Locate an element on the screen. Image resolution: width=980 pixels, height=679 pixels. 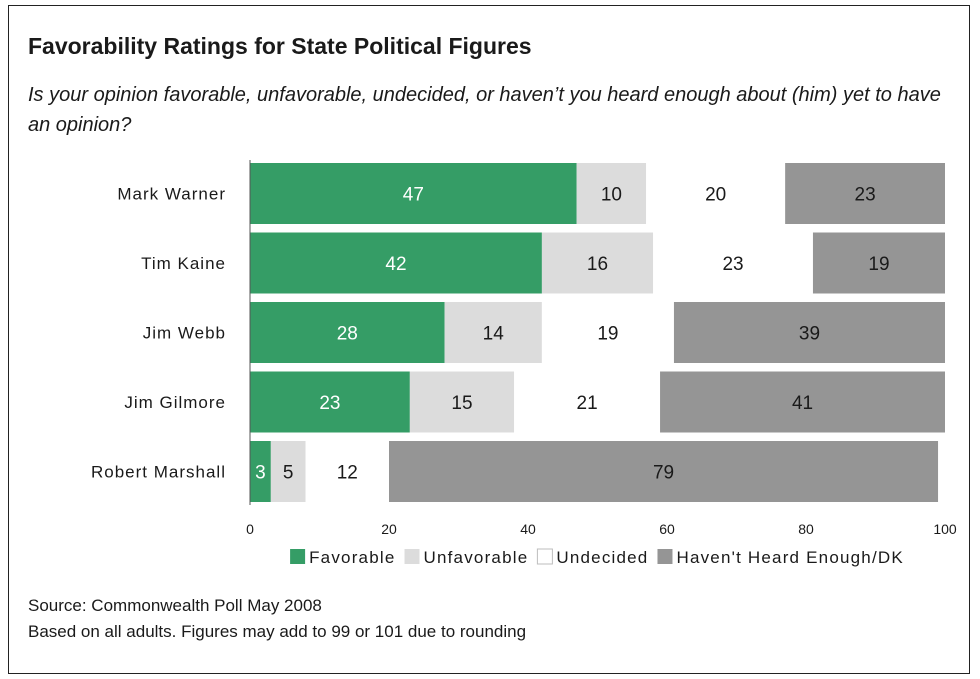
legend-item: Haven't Heard Enough/DK is located at coordinates (780, 557).